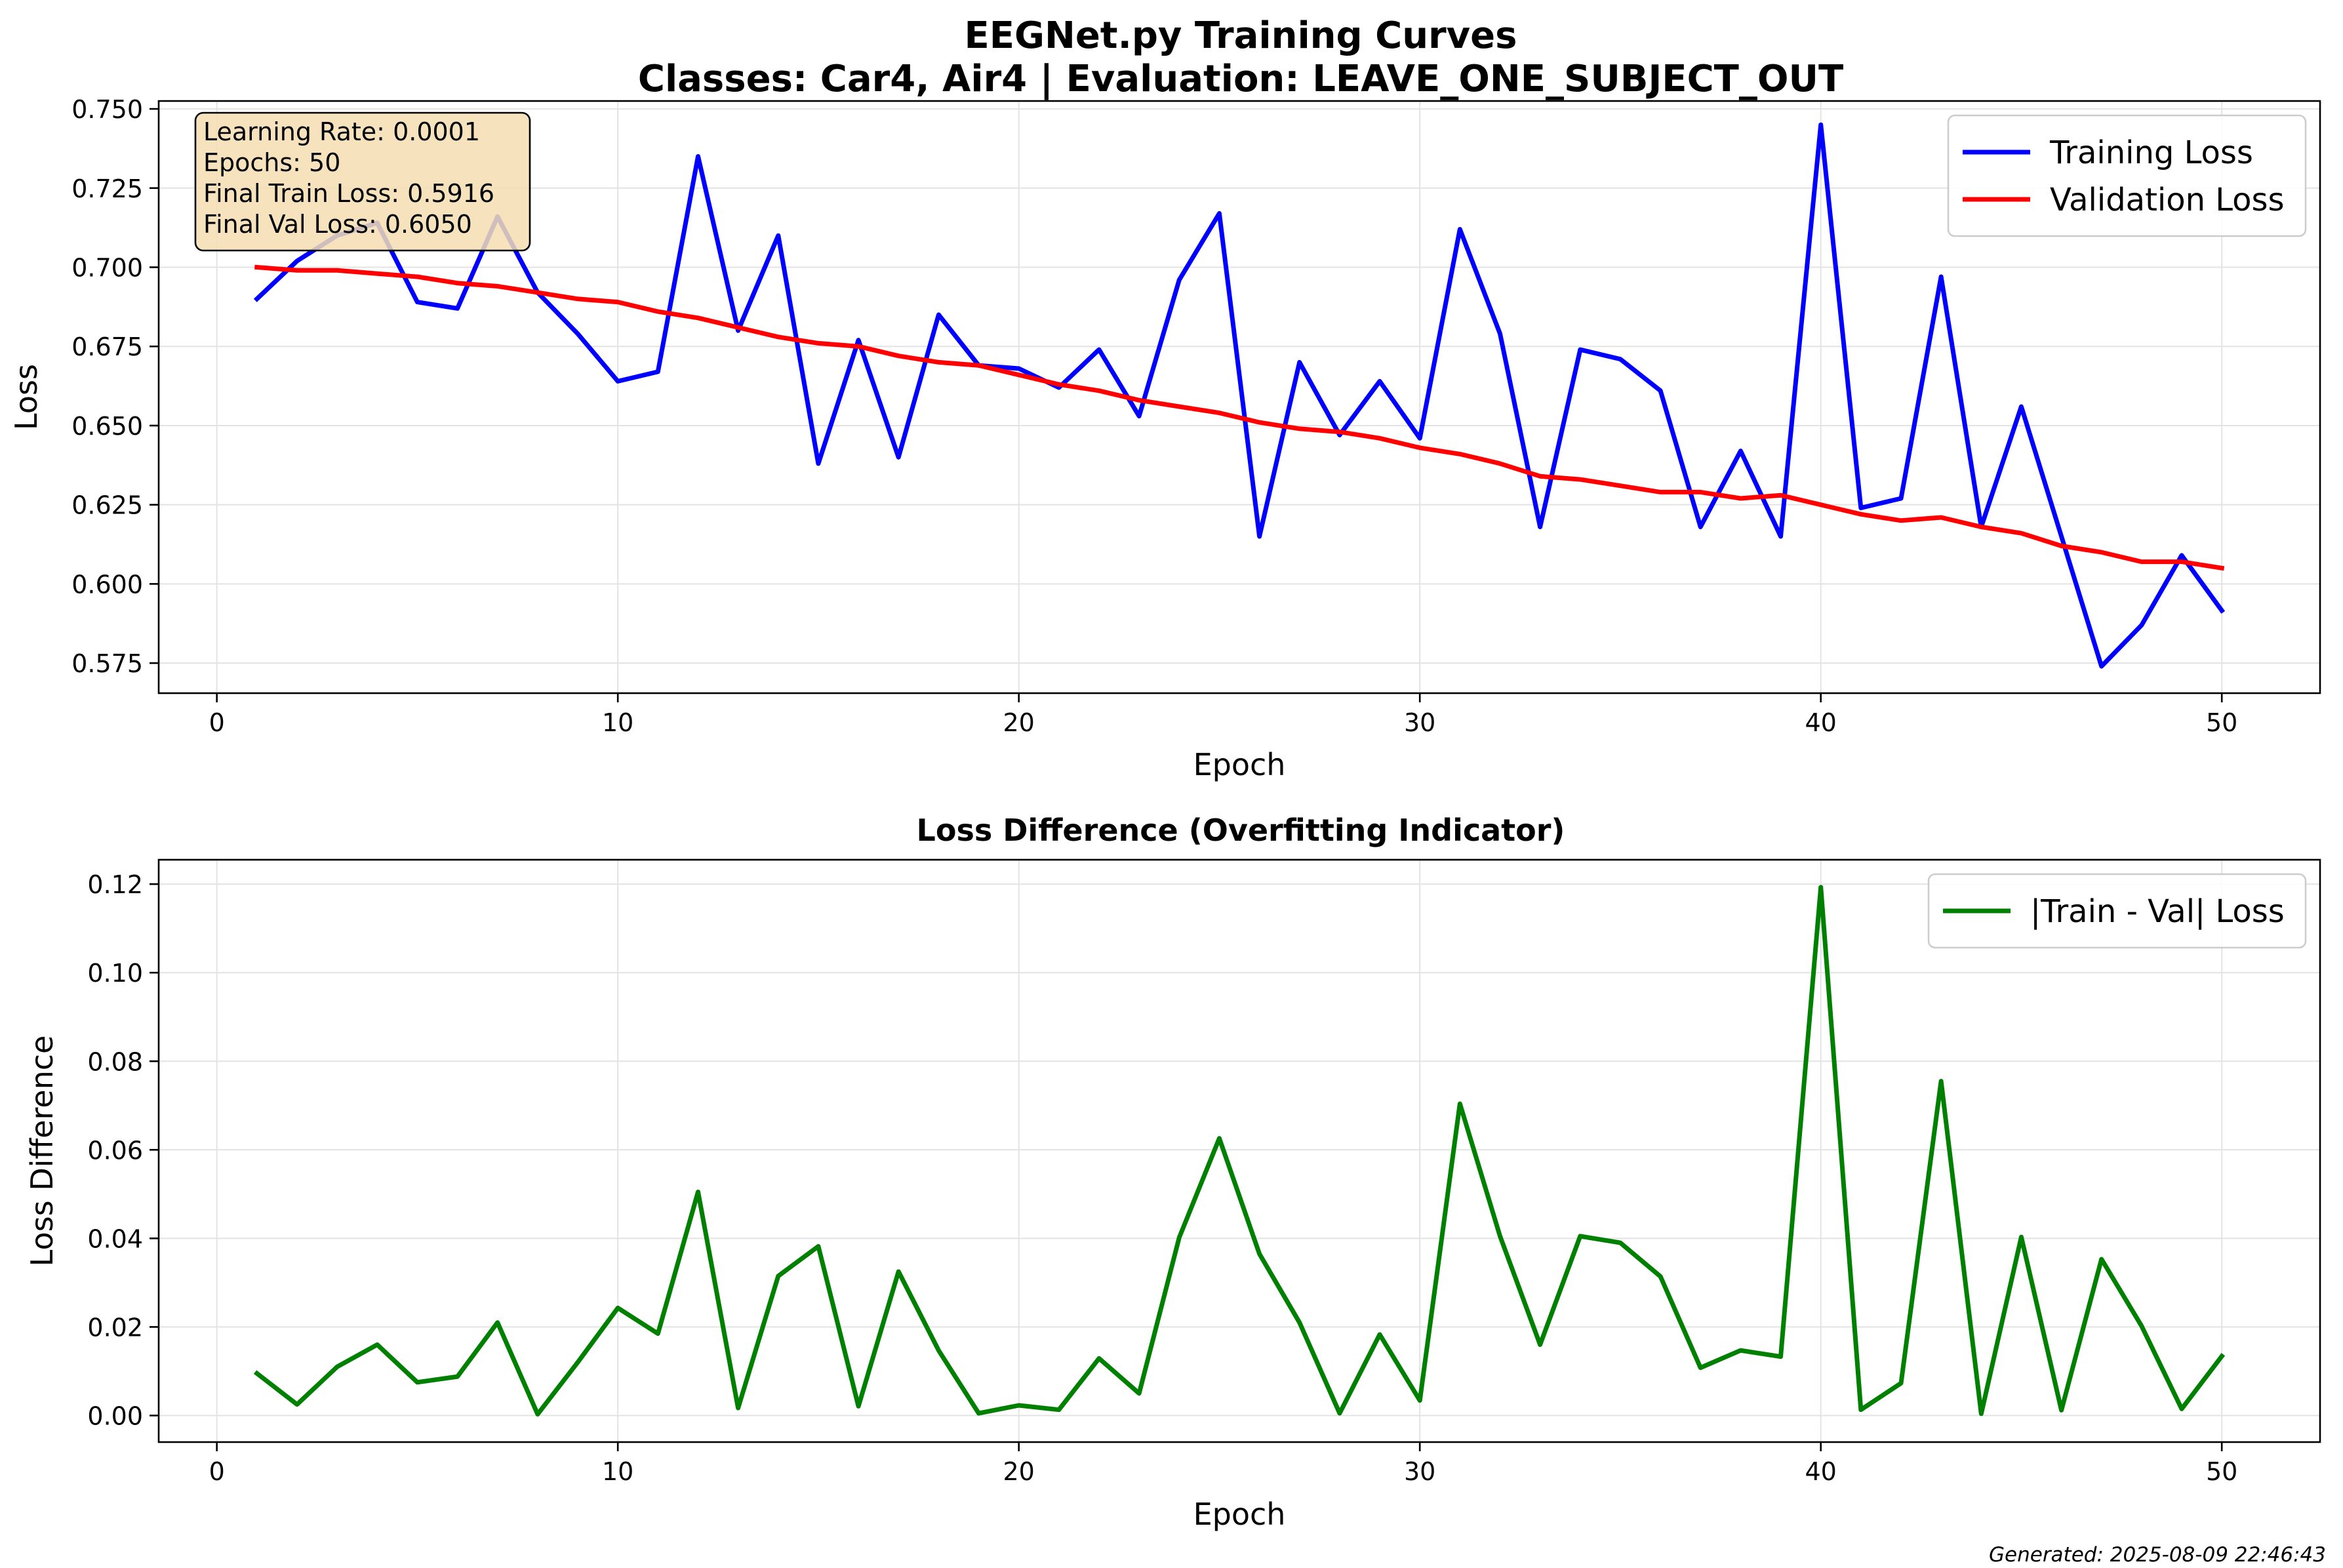  I want to click on y-tick-label: 0.725, so click(107, 188).